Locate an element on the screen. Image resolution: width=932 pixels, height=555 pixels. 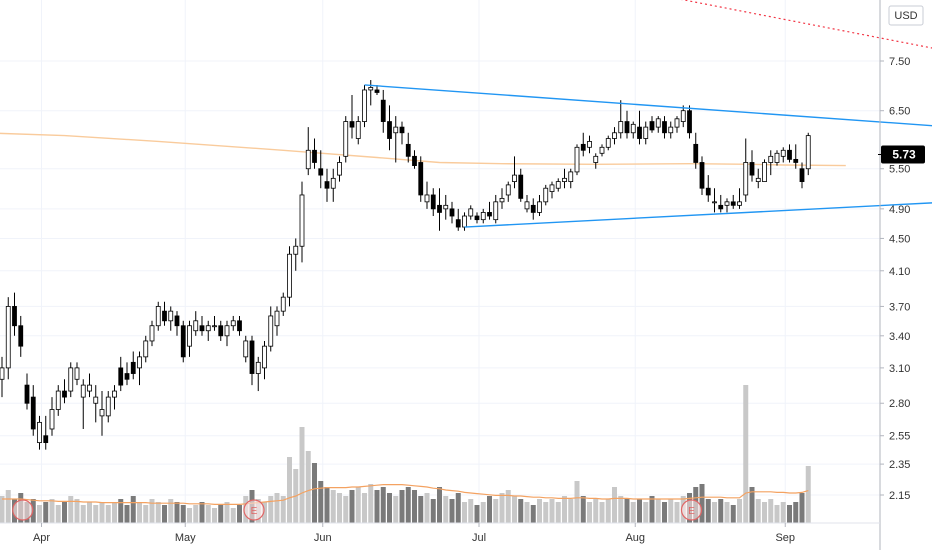
earnings-marker-label: E is located at coordinates (691, 511).